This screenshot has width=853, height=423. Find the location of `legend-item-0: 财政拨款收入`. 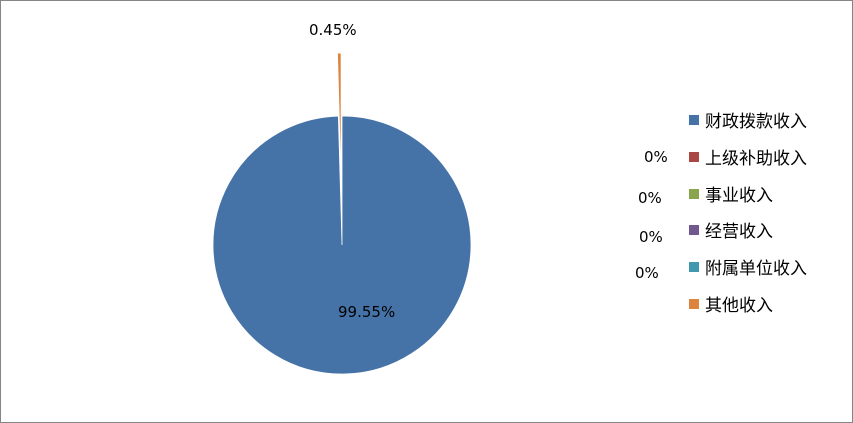

legend-item-0: 财政拨款收入 is located at coordinates (748, 119).